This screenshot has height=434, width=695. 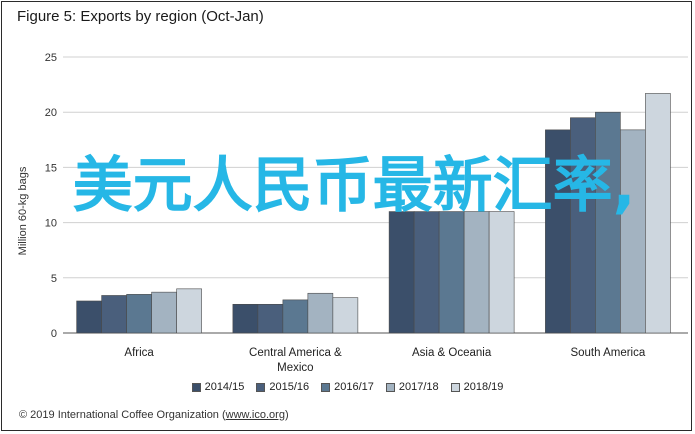 I want to click on x-tick-label: South America, so click(x=607, y=353).